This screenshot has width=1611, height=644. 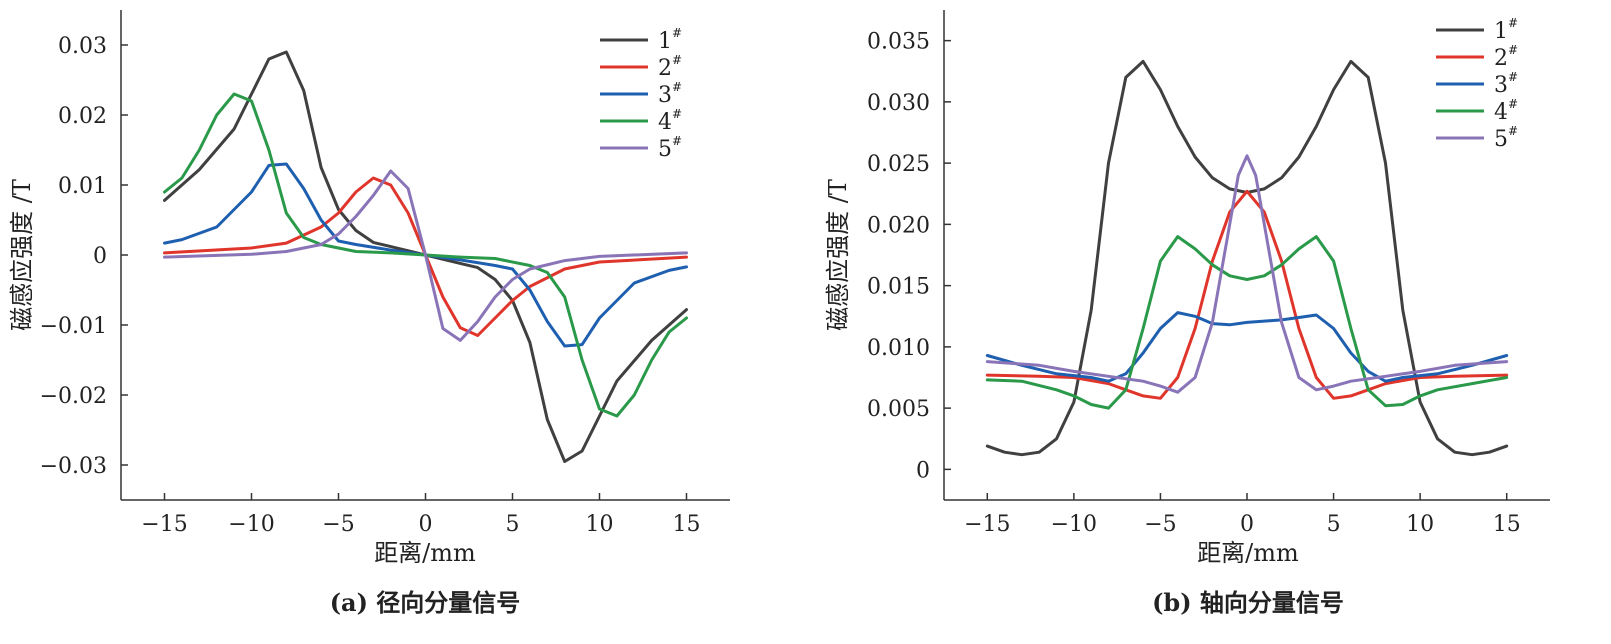 I want to click on legend-label-sup-b-3: #, so click(x=1513, y=77).